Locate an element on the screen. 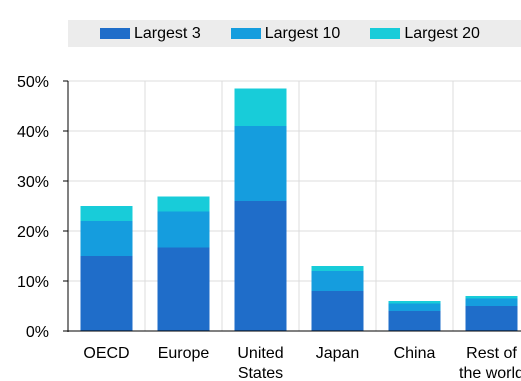 This screenshot has width=521, height=381. x-tick-label: States is located at coordinates (260, 373).